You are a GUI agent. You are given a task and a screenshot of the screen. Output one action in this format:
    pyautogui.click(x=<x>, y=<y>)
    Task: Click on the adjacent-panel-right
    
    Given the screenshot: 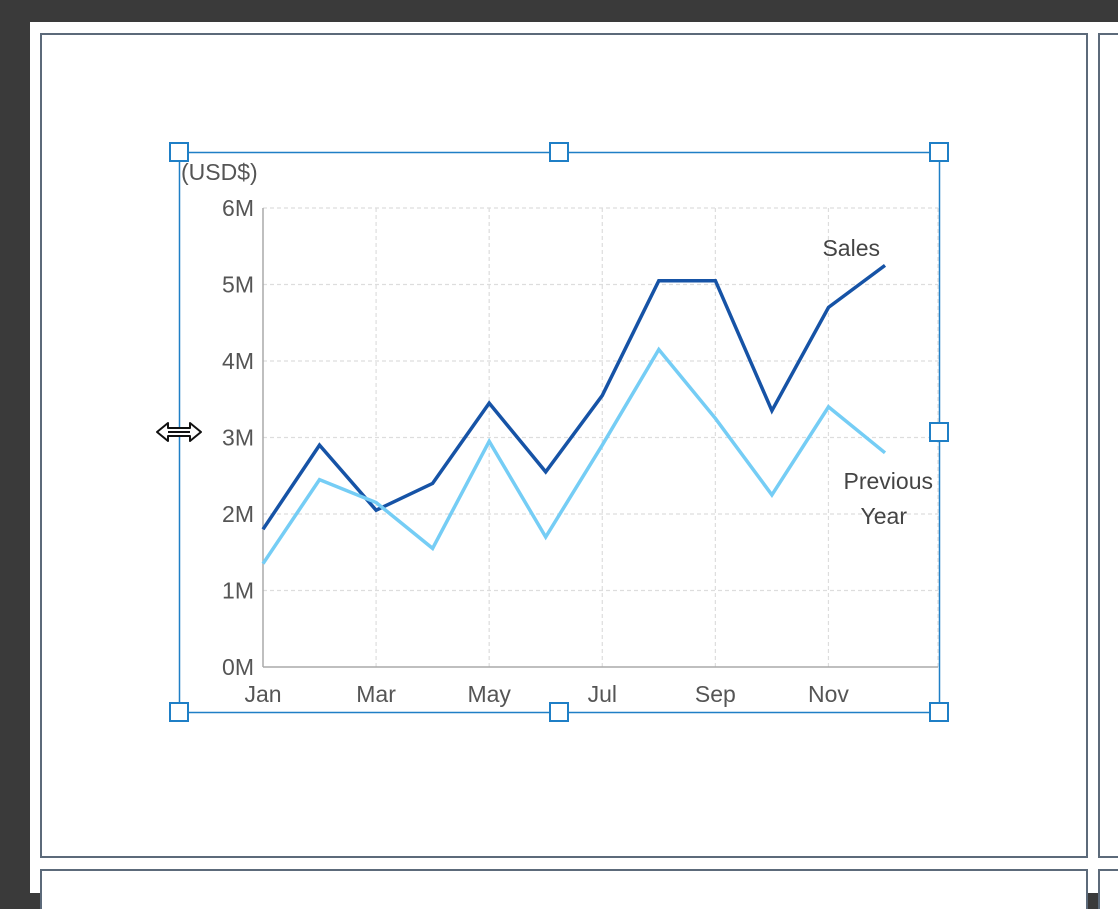 What is the action you would take?
    pyautogui.click(x=1108, y=445)
    